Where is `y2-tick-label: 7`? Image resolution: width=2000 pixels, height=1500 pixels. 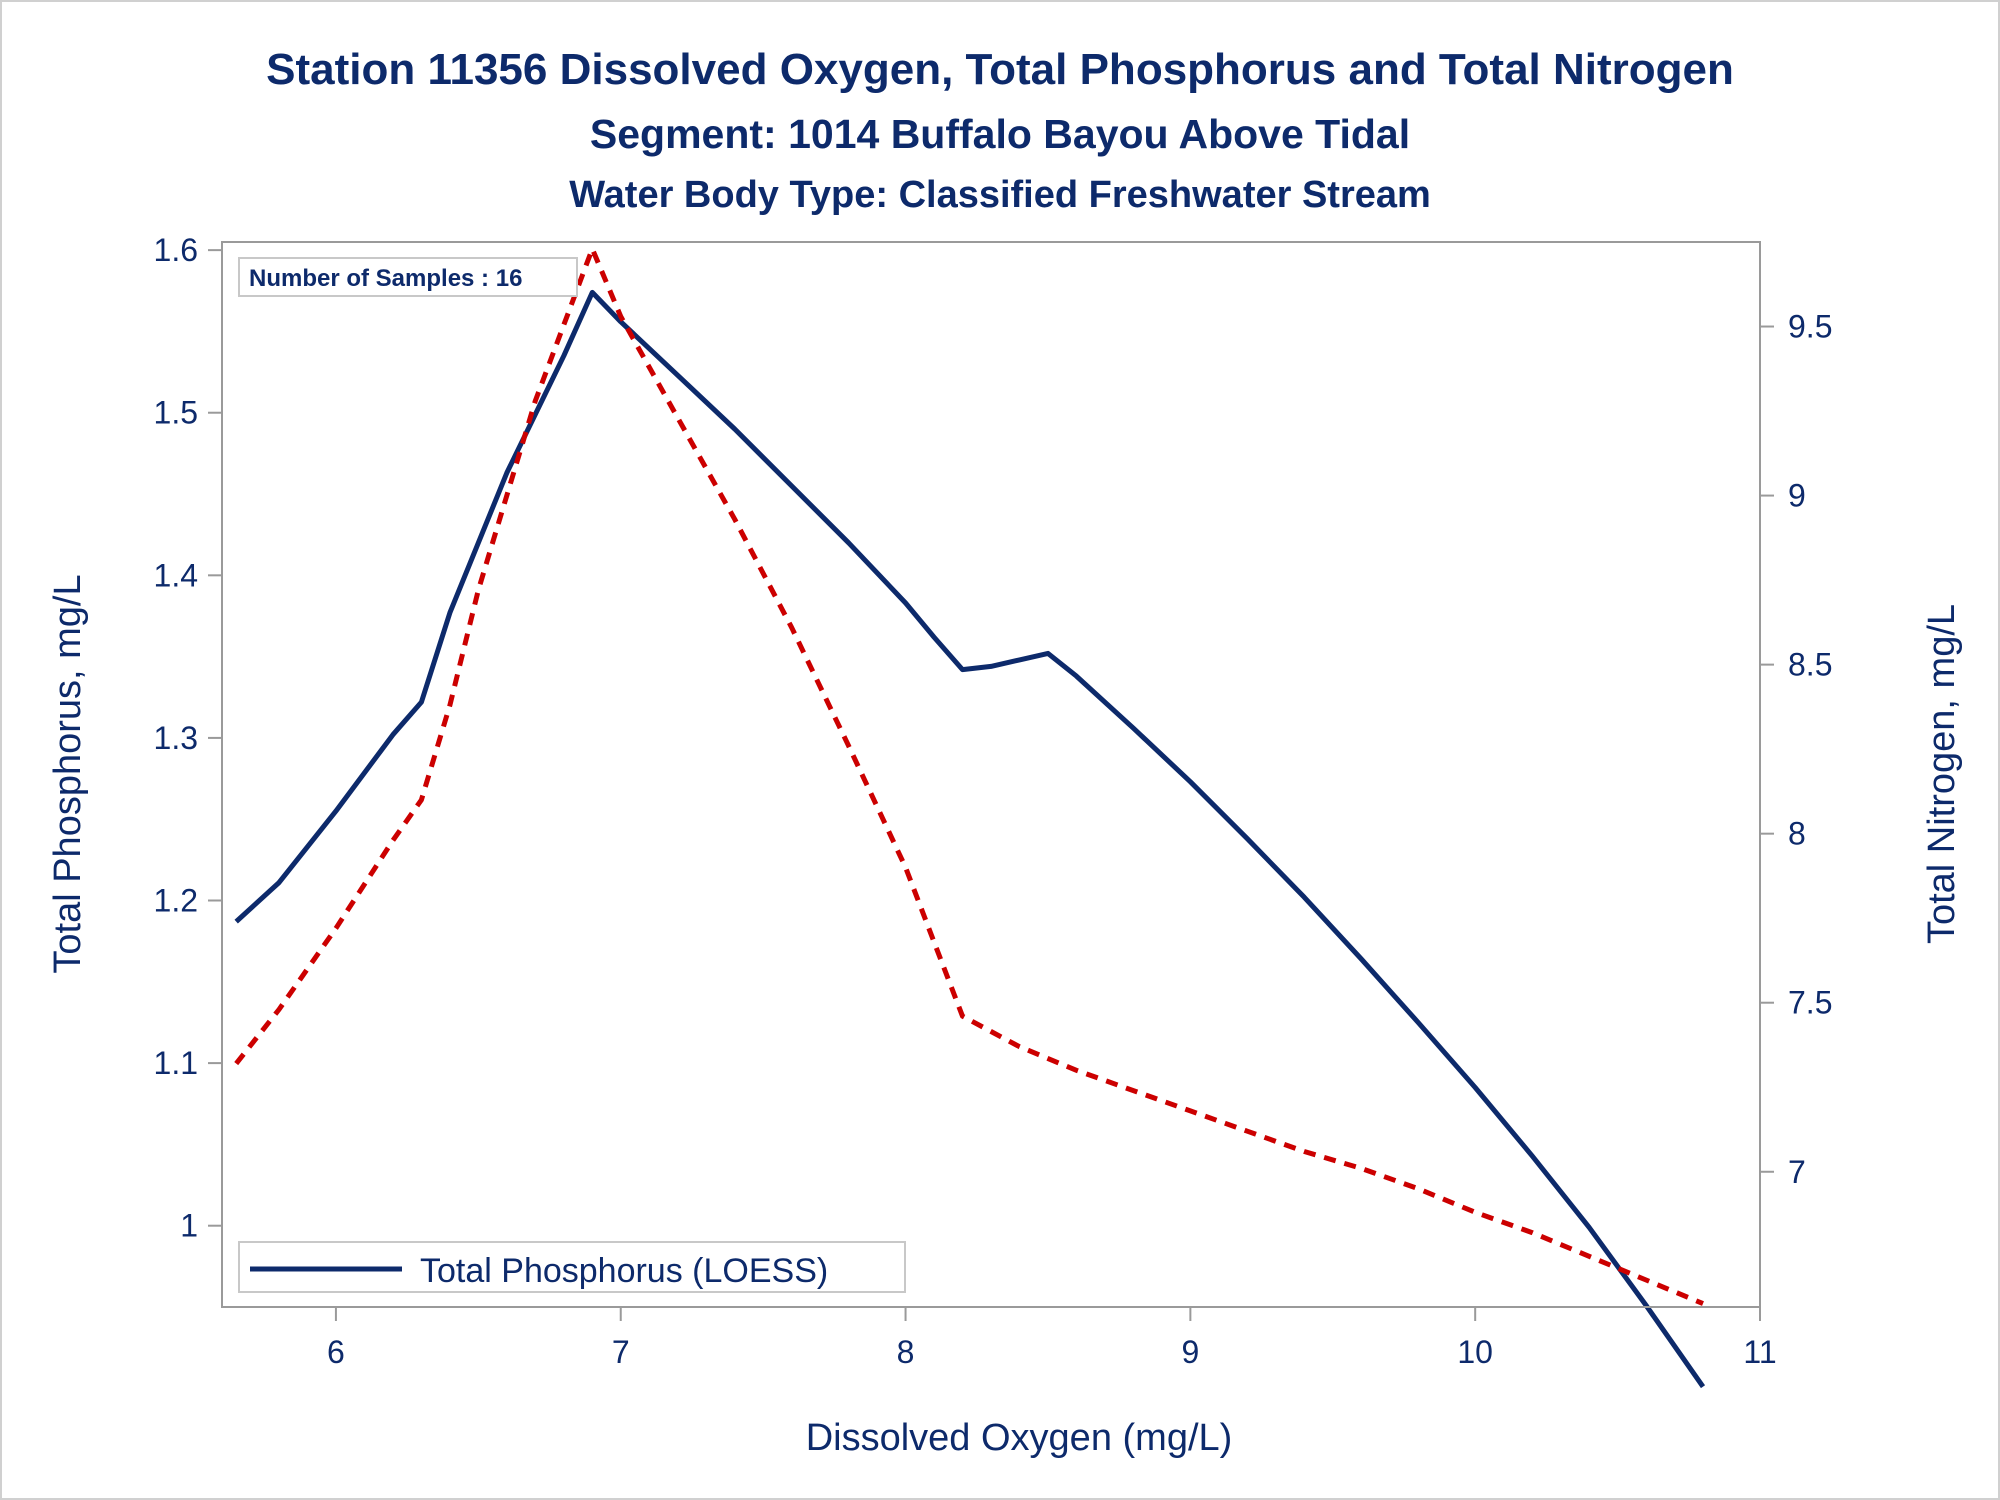 y2-tick-label: 7 is located at coordinates (1797, 1172).